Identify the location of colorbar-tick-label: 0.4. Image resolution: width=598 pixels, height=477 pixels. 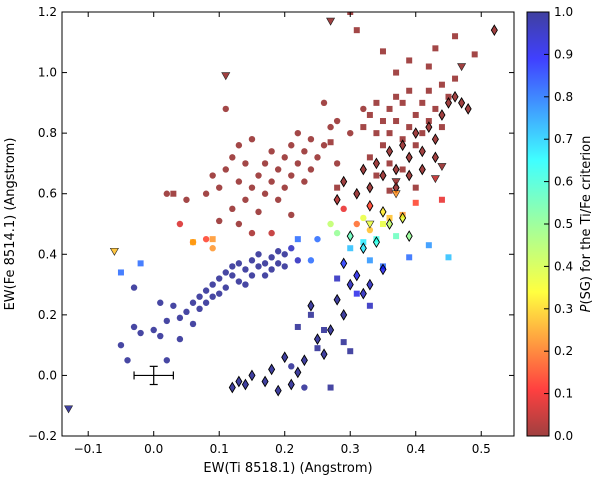
(563, 266).